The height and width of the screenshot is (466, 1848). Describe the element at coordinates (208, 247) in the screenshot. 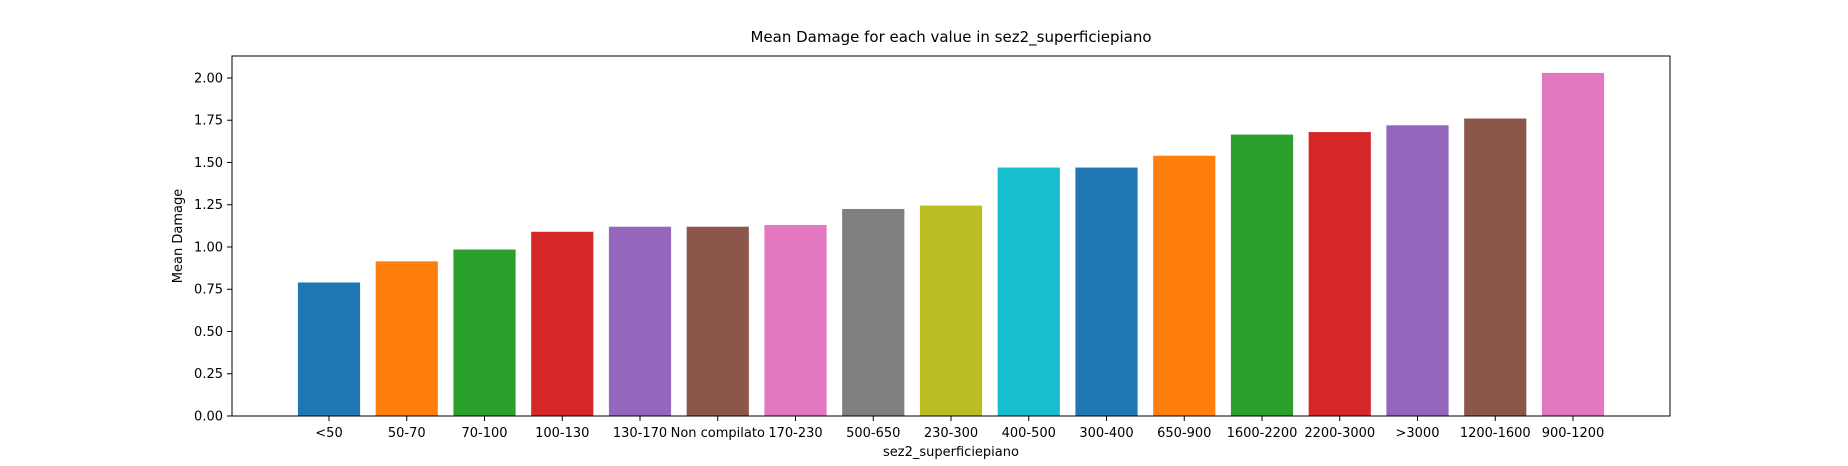

I see `y-tick-label: 1.00` at that location.